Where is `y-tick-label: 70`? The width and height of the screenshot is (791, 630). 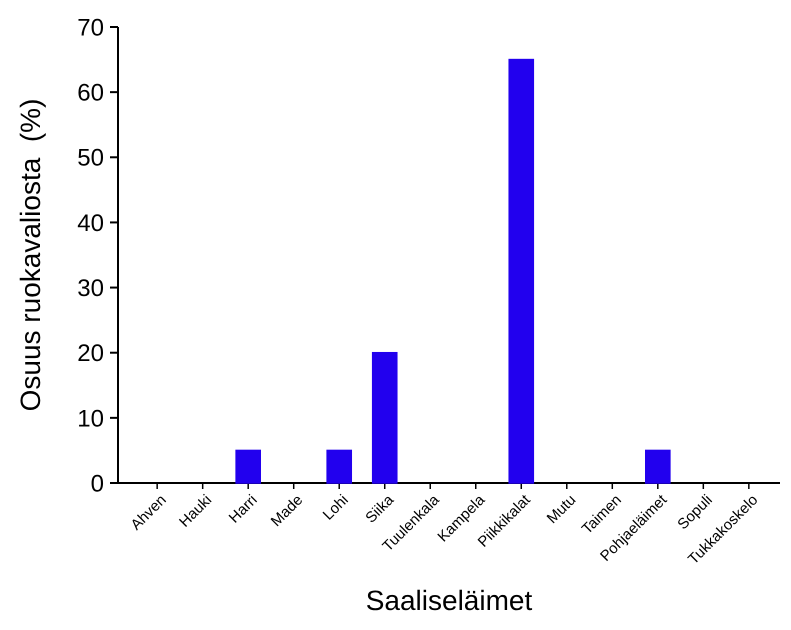
y-tick-label: 70 is located at coordinates (90, 28).